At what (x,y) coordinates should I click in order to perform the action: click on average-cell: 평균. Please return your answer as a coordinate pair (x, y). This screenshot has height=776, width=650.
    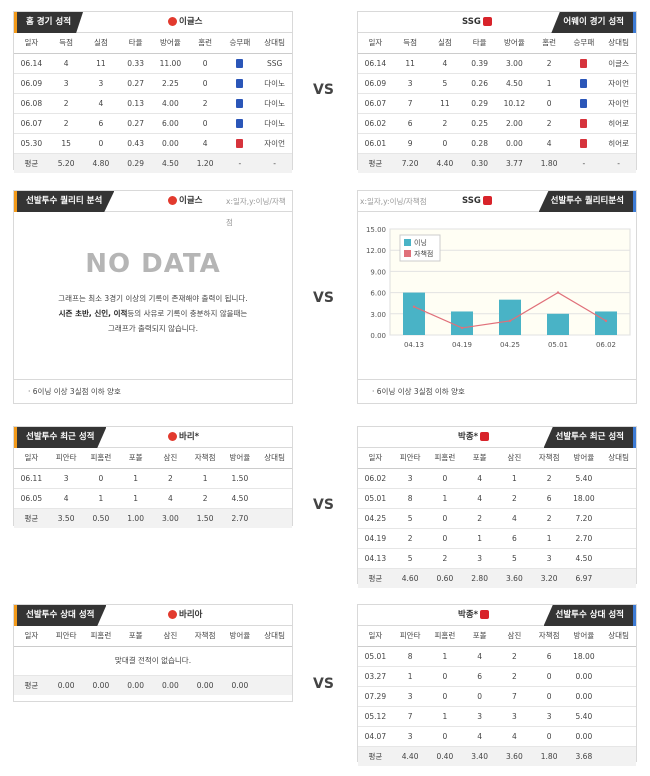
    Looking at the image, I should click on (375, 756).